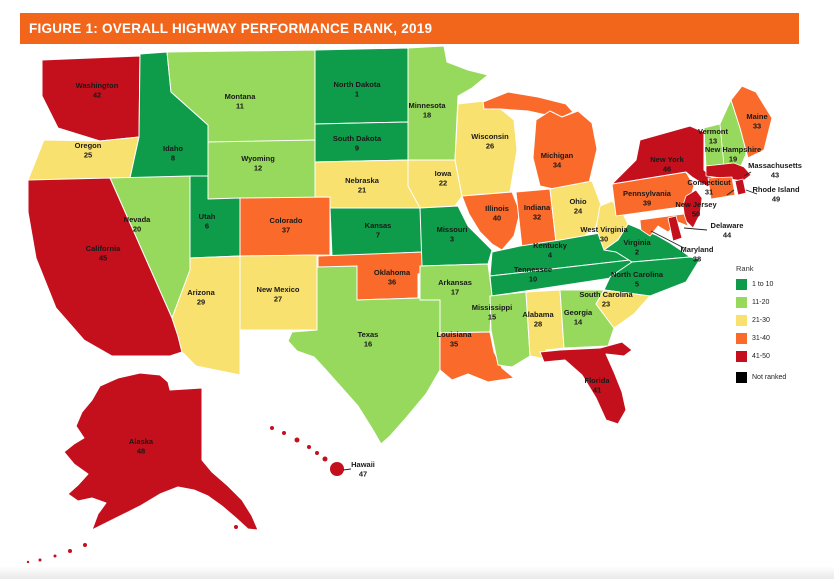  What do you see at coordinates (141, 446) in the screenshot?
I see `state-label-ak: Alaska 48` at bounding box center [141, 446].